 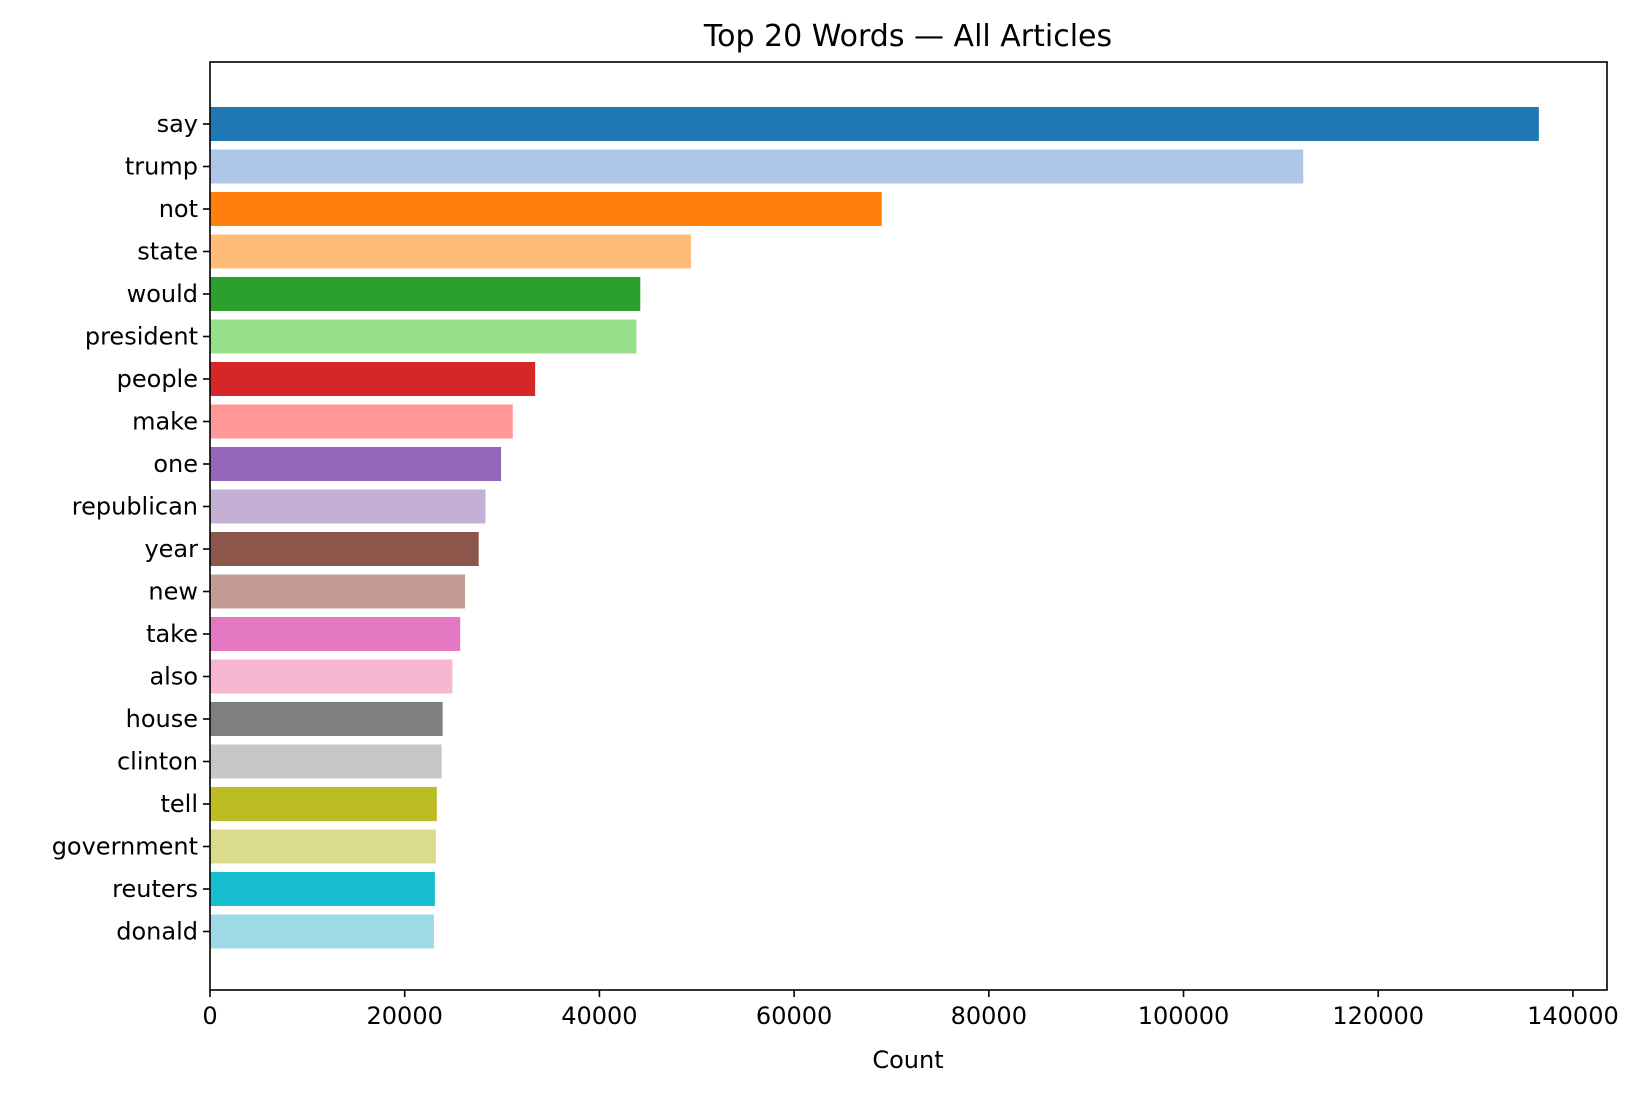 What do you see at coordinates (348, 506) in the screenshot?
I see `bar-republican` at bounding box center [348, 506].